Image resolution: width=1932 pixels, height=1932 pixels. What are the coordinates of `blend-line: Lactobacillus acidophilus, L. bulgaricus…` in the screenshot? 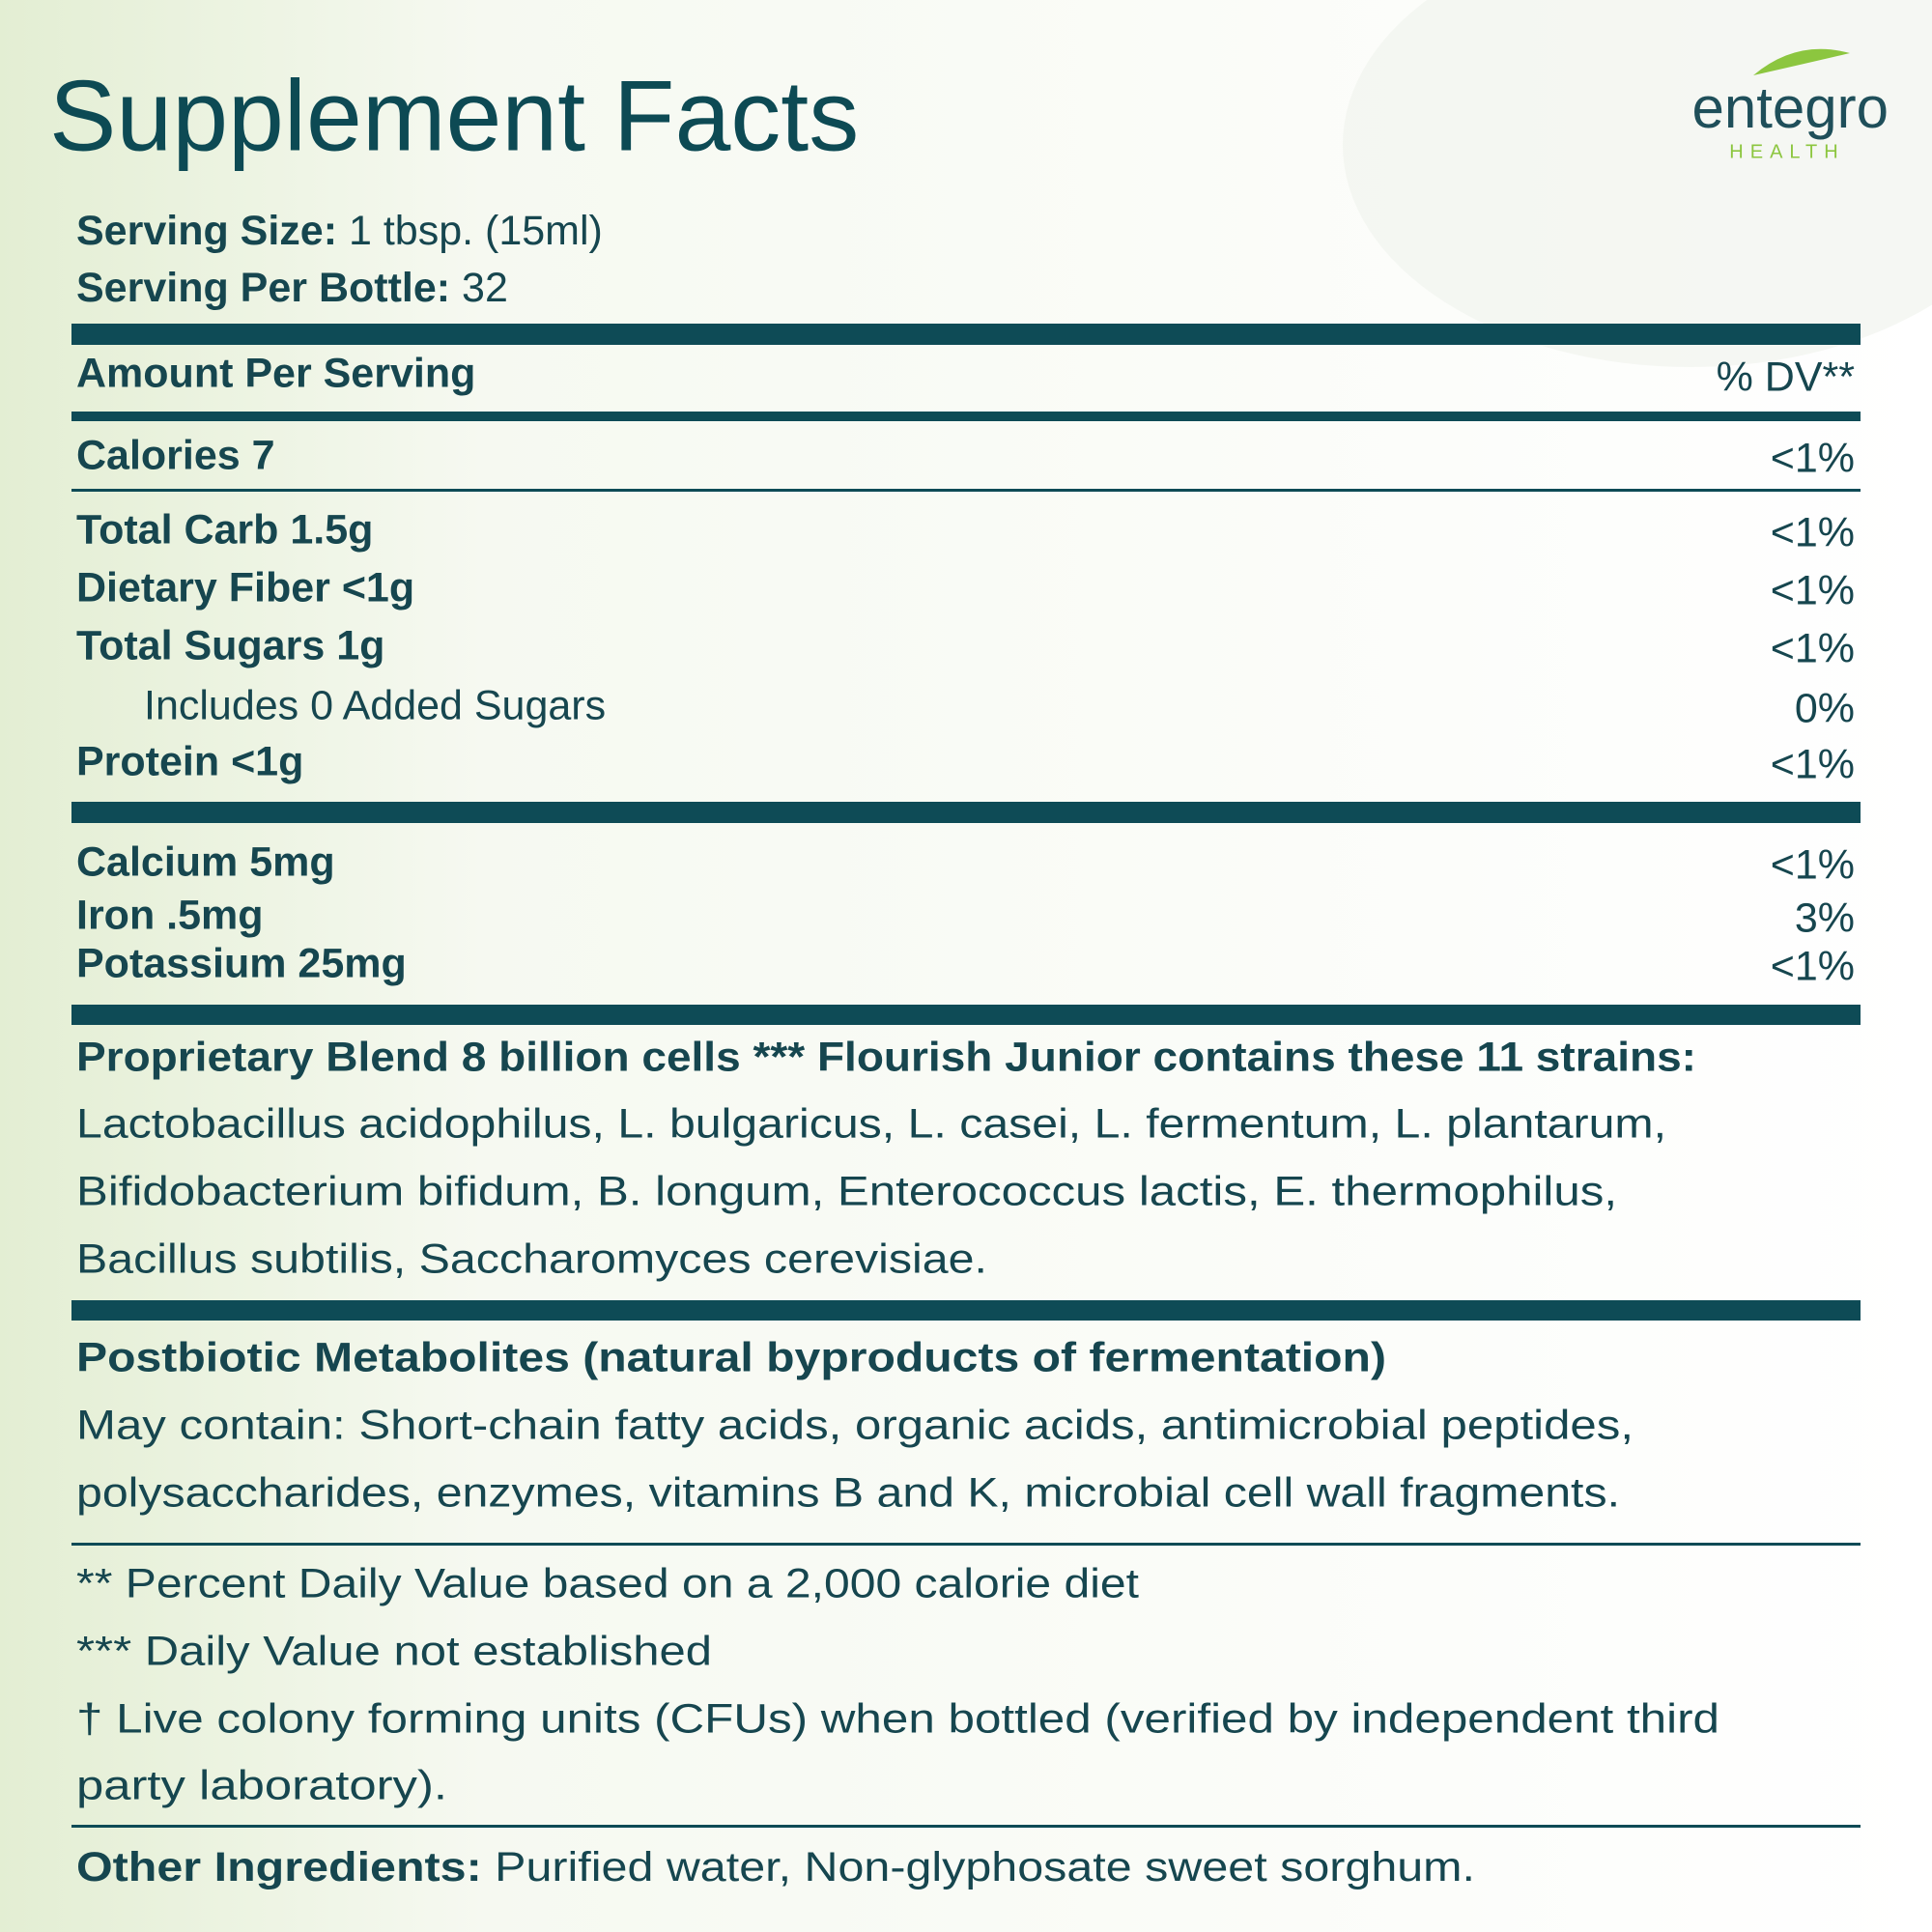 It's located at (871, 1123).